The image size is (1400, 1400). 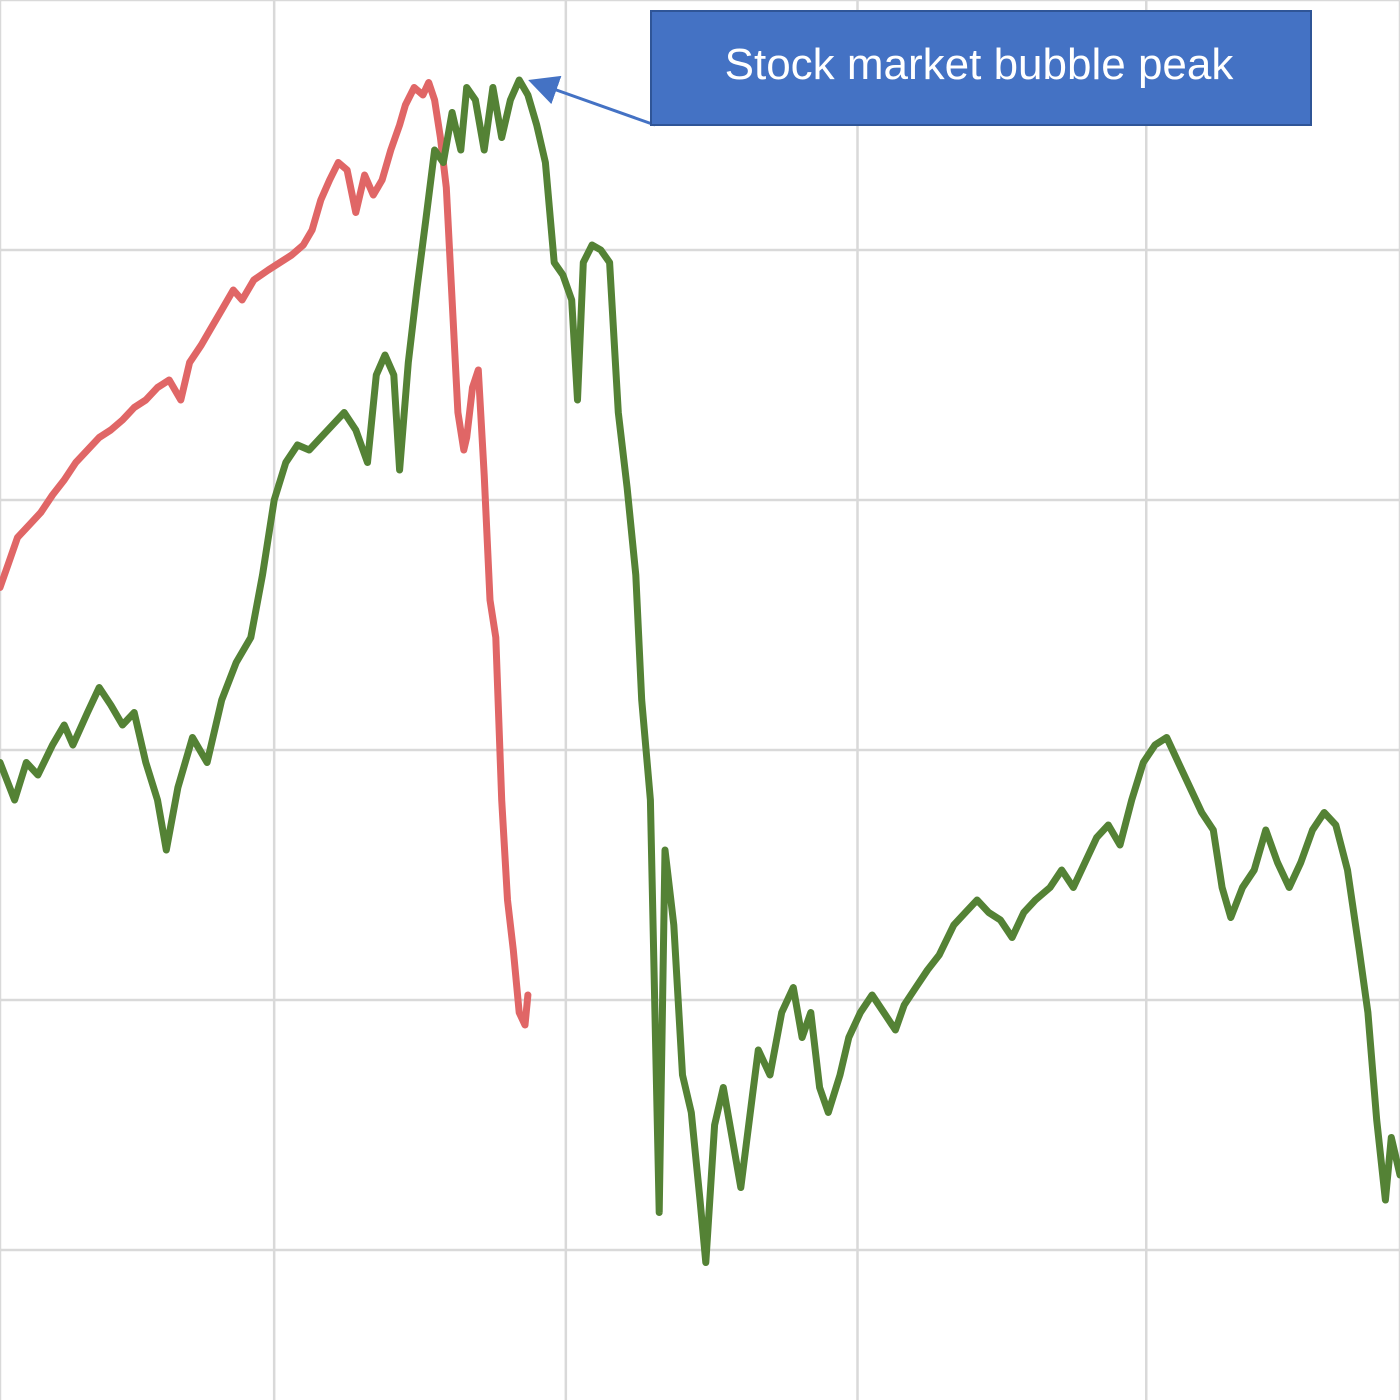 I want to click on annotation-callout: Stock market bubble peak, so click(x=920, y=68).